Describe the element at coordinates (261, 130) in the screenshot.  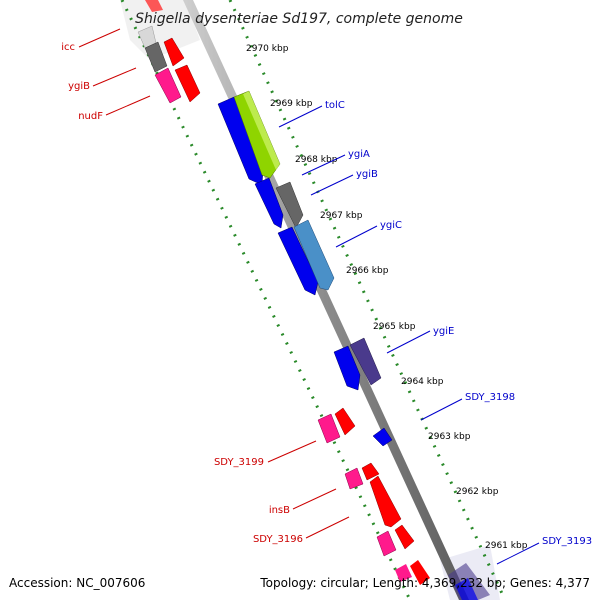
I see `gene-ygiA-inner` at that location.